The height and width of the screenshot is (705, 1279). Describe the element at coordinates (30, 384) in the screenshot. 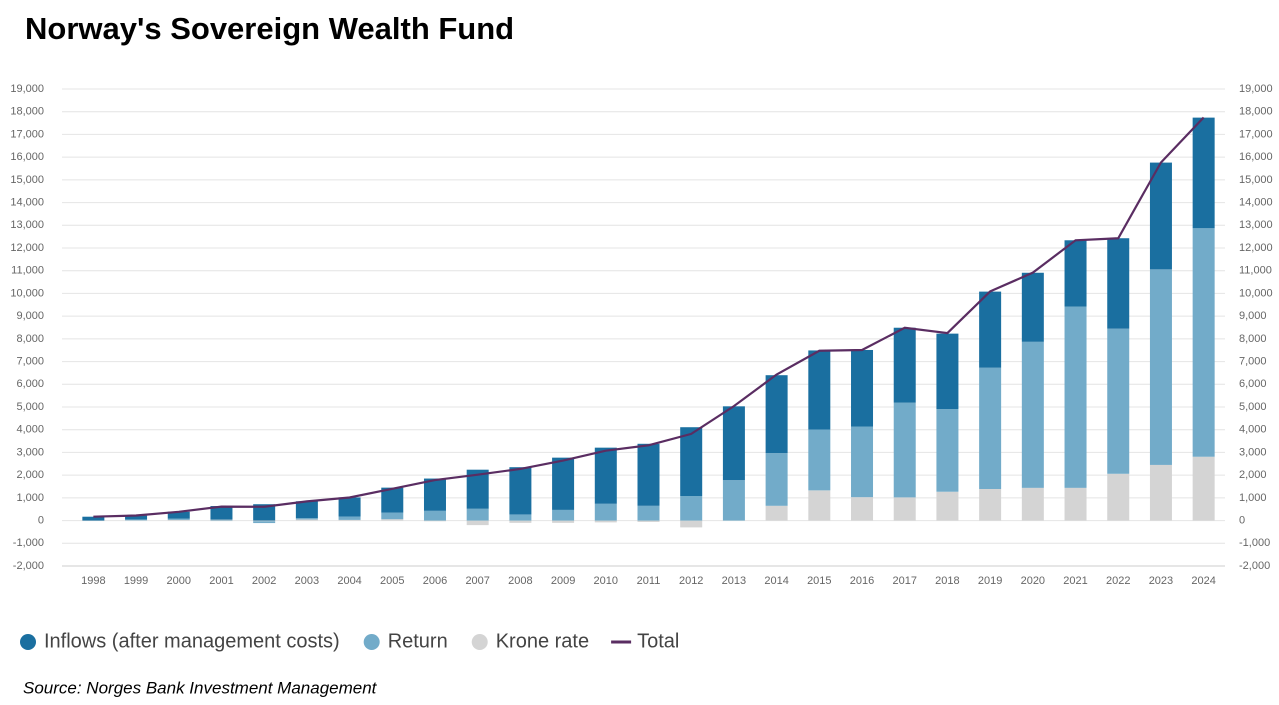

I see `y-tick-label: 6,000` at that location.